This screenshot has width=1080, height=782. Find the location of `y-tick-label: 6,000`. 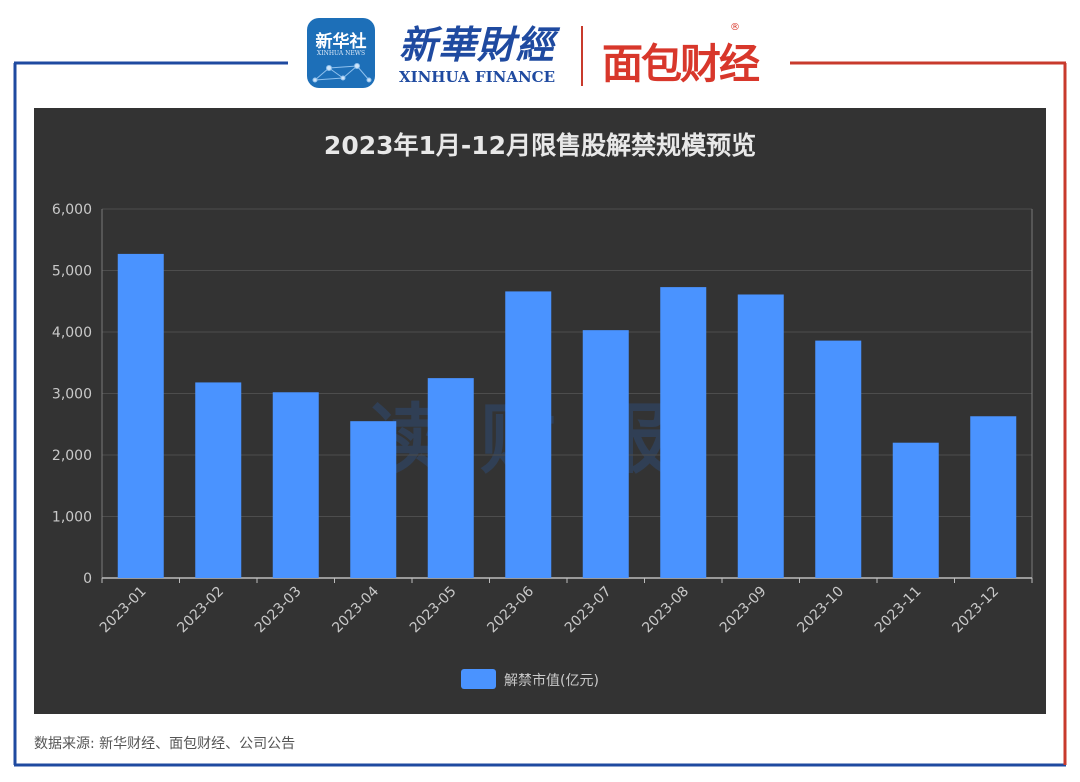

y-tick-label: 6,000 is located at coordinates (72, 210).